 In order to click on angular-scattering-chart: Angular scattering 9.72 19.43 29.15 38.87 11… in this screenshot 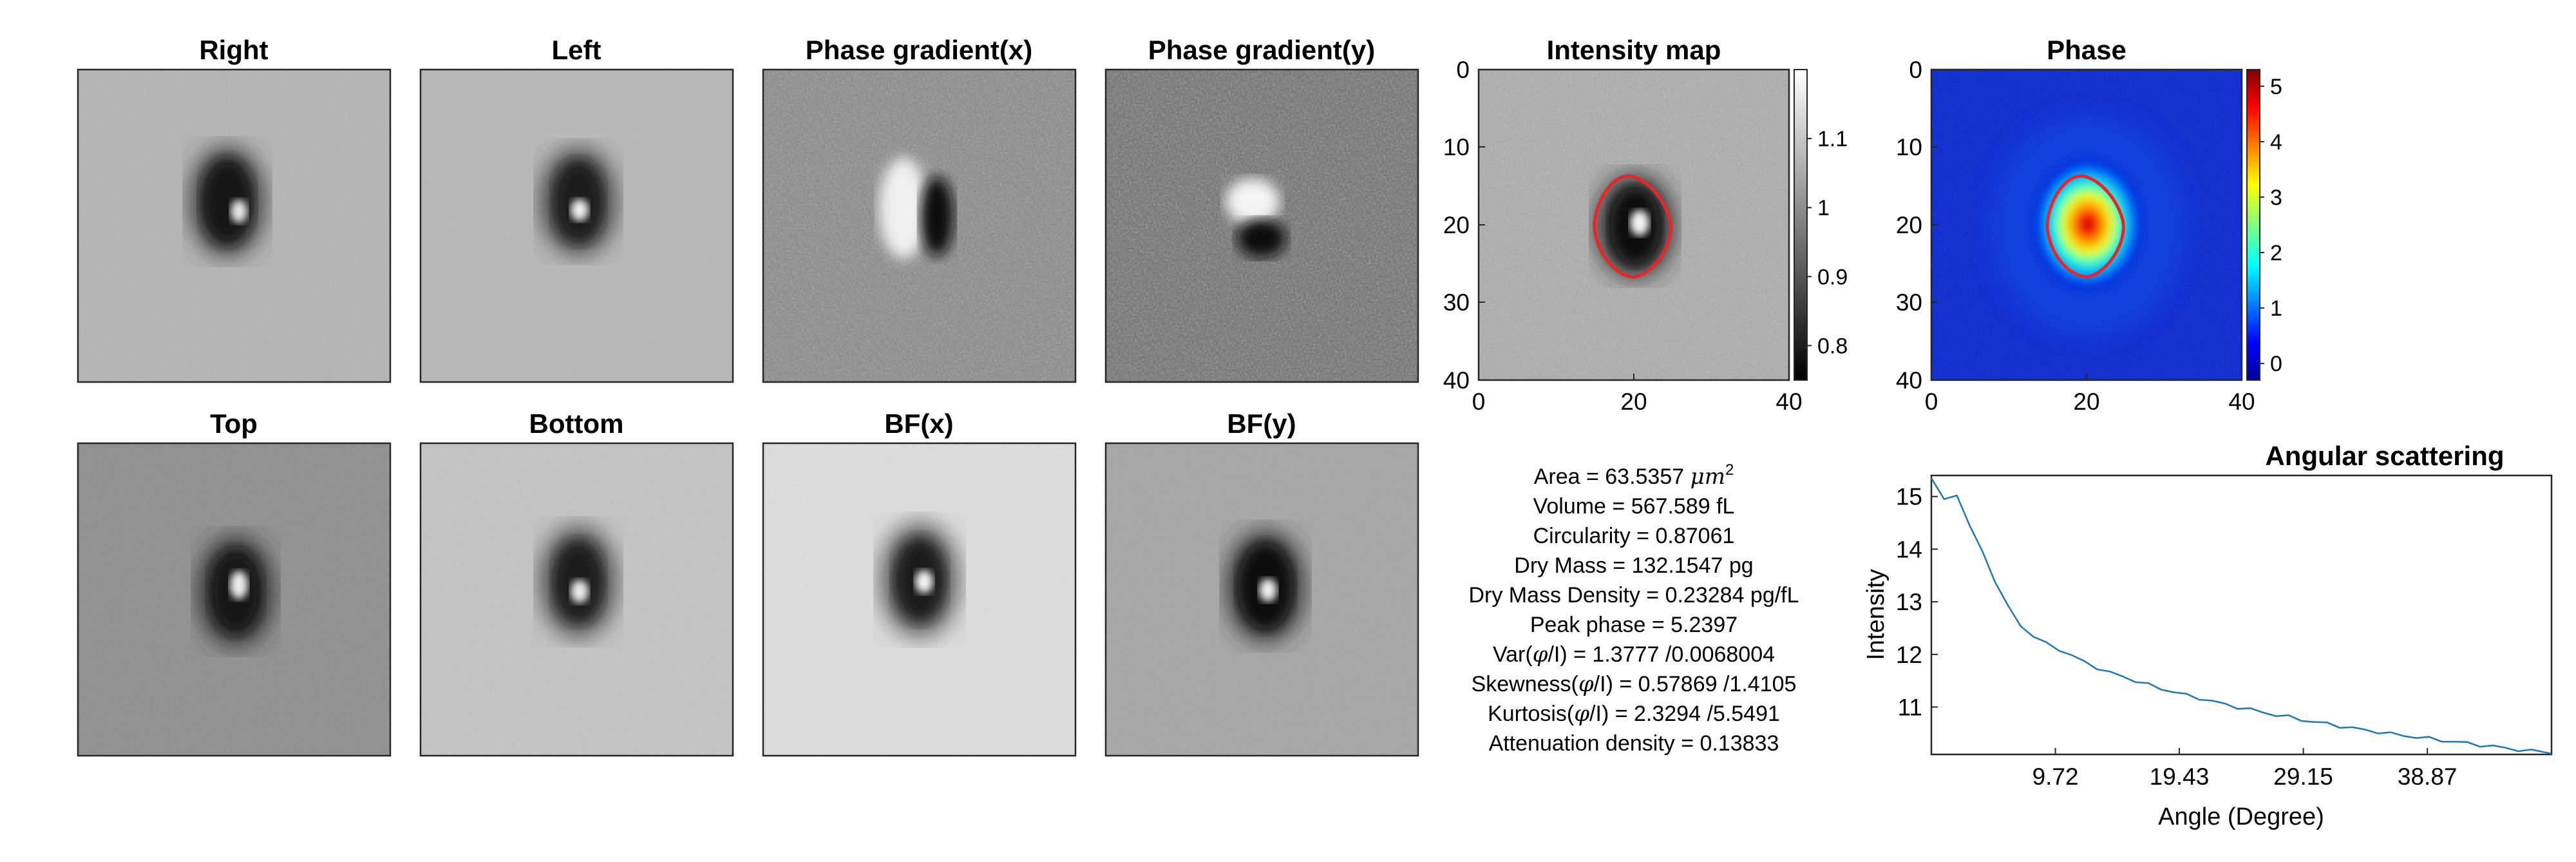, I will do `click(2207, 635)`.